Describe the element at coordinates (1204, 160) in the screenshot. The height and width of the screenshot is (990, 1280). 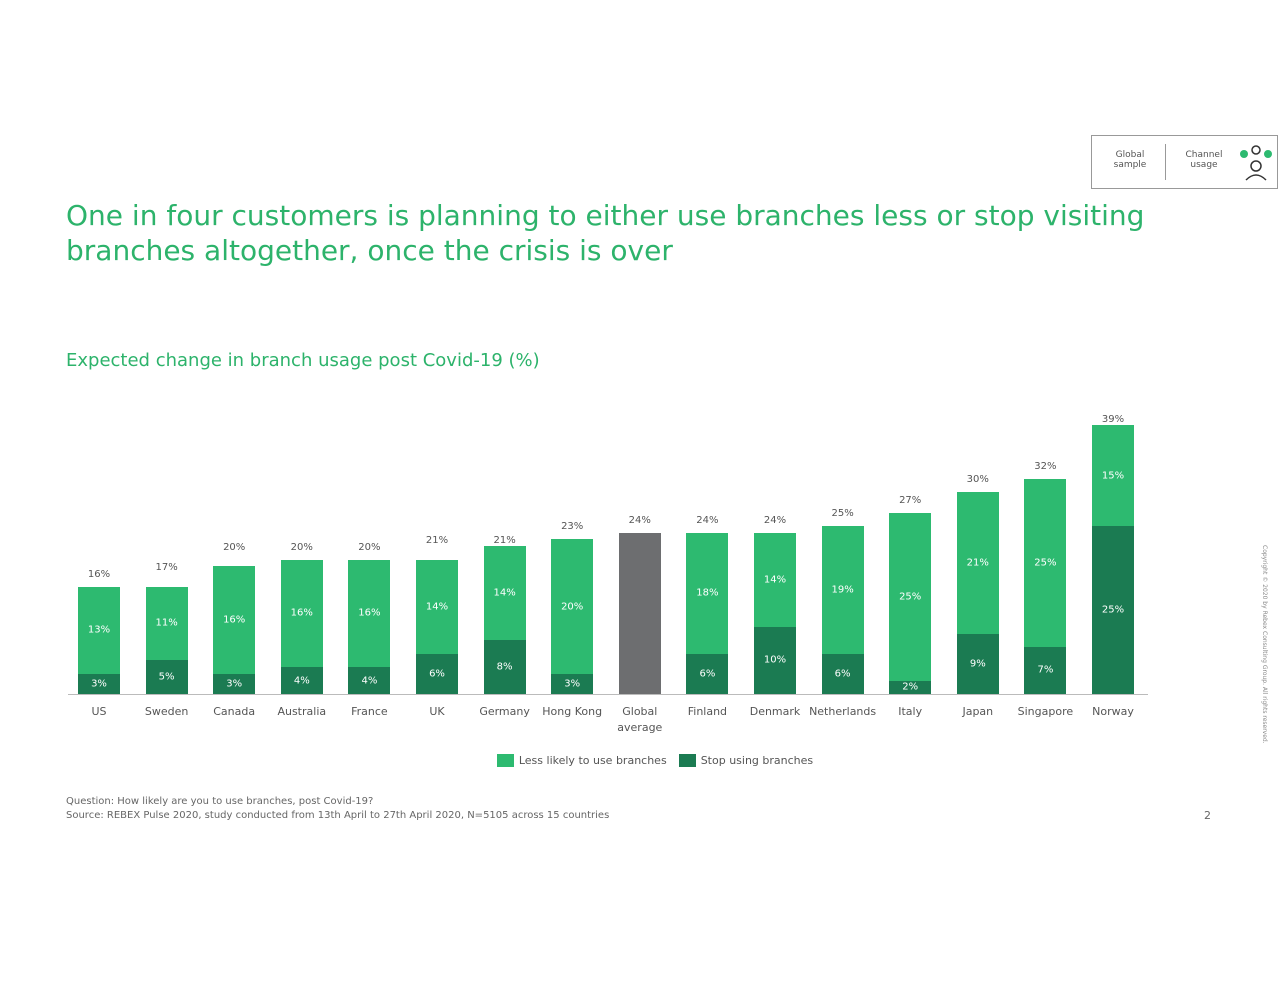
I see `badge-right: Channel usage` at that location.